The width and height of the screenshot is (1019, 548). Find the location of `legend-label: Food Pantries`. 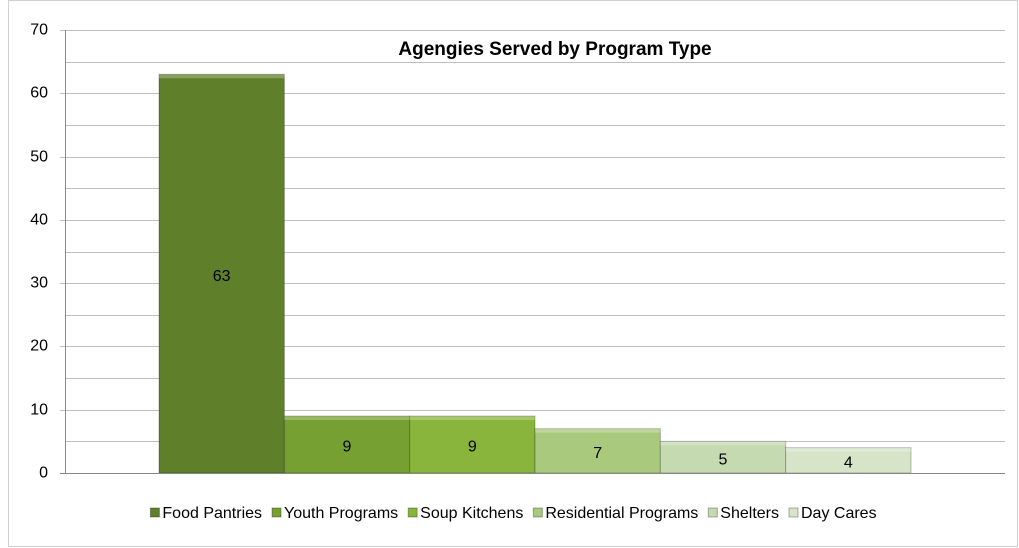

legend-label: Food Pantries is located at coordinates (212, 513).